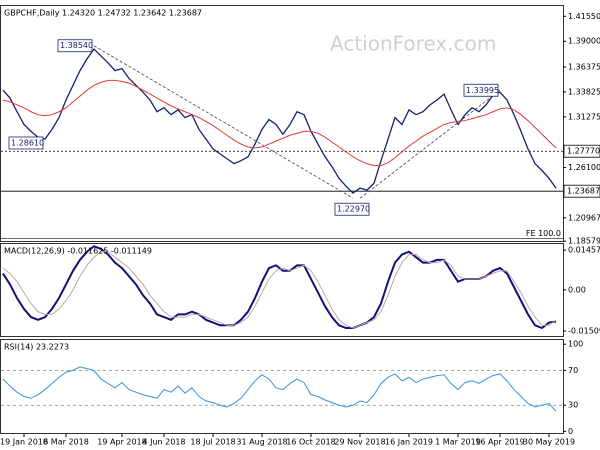 The height and width of the screenshot is (450, 600). Describe the element at coordinates (409, 442) in the screenshot. I see `x-tick-label: 16 Jan 2019` at that location.